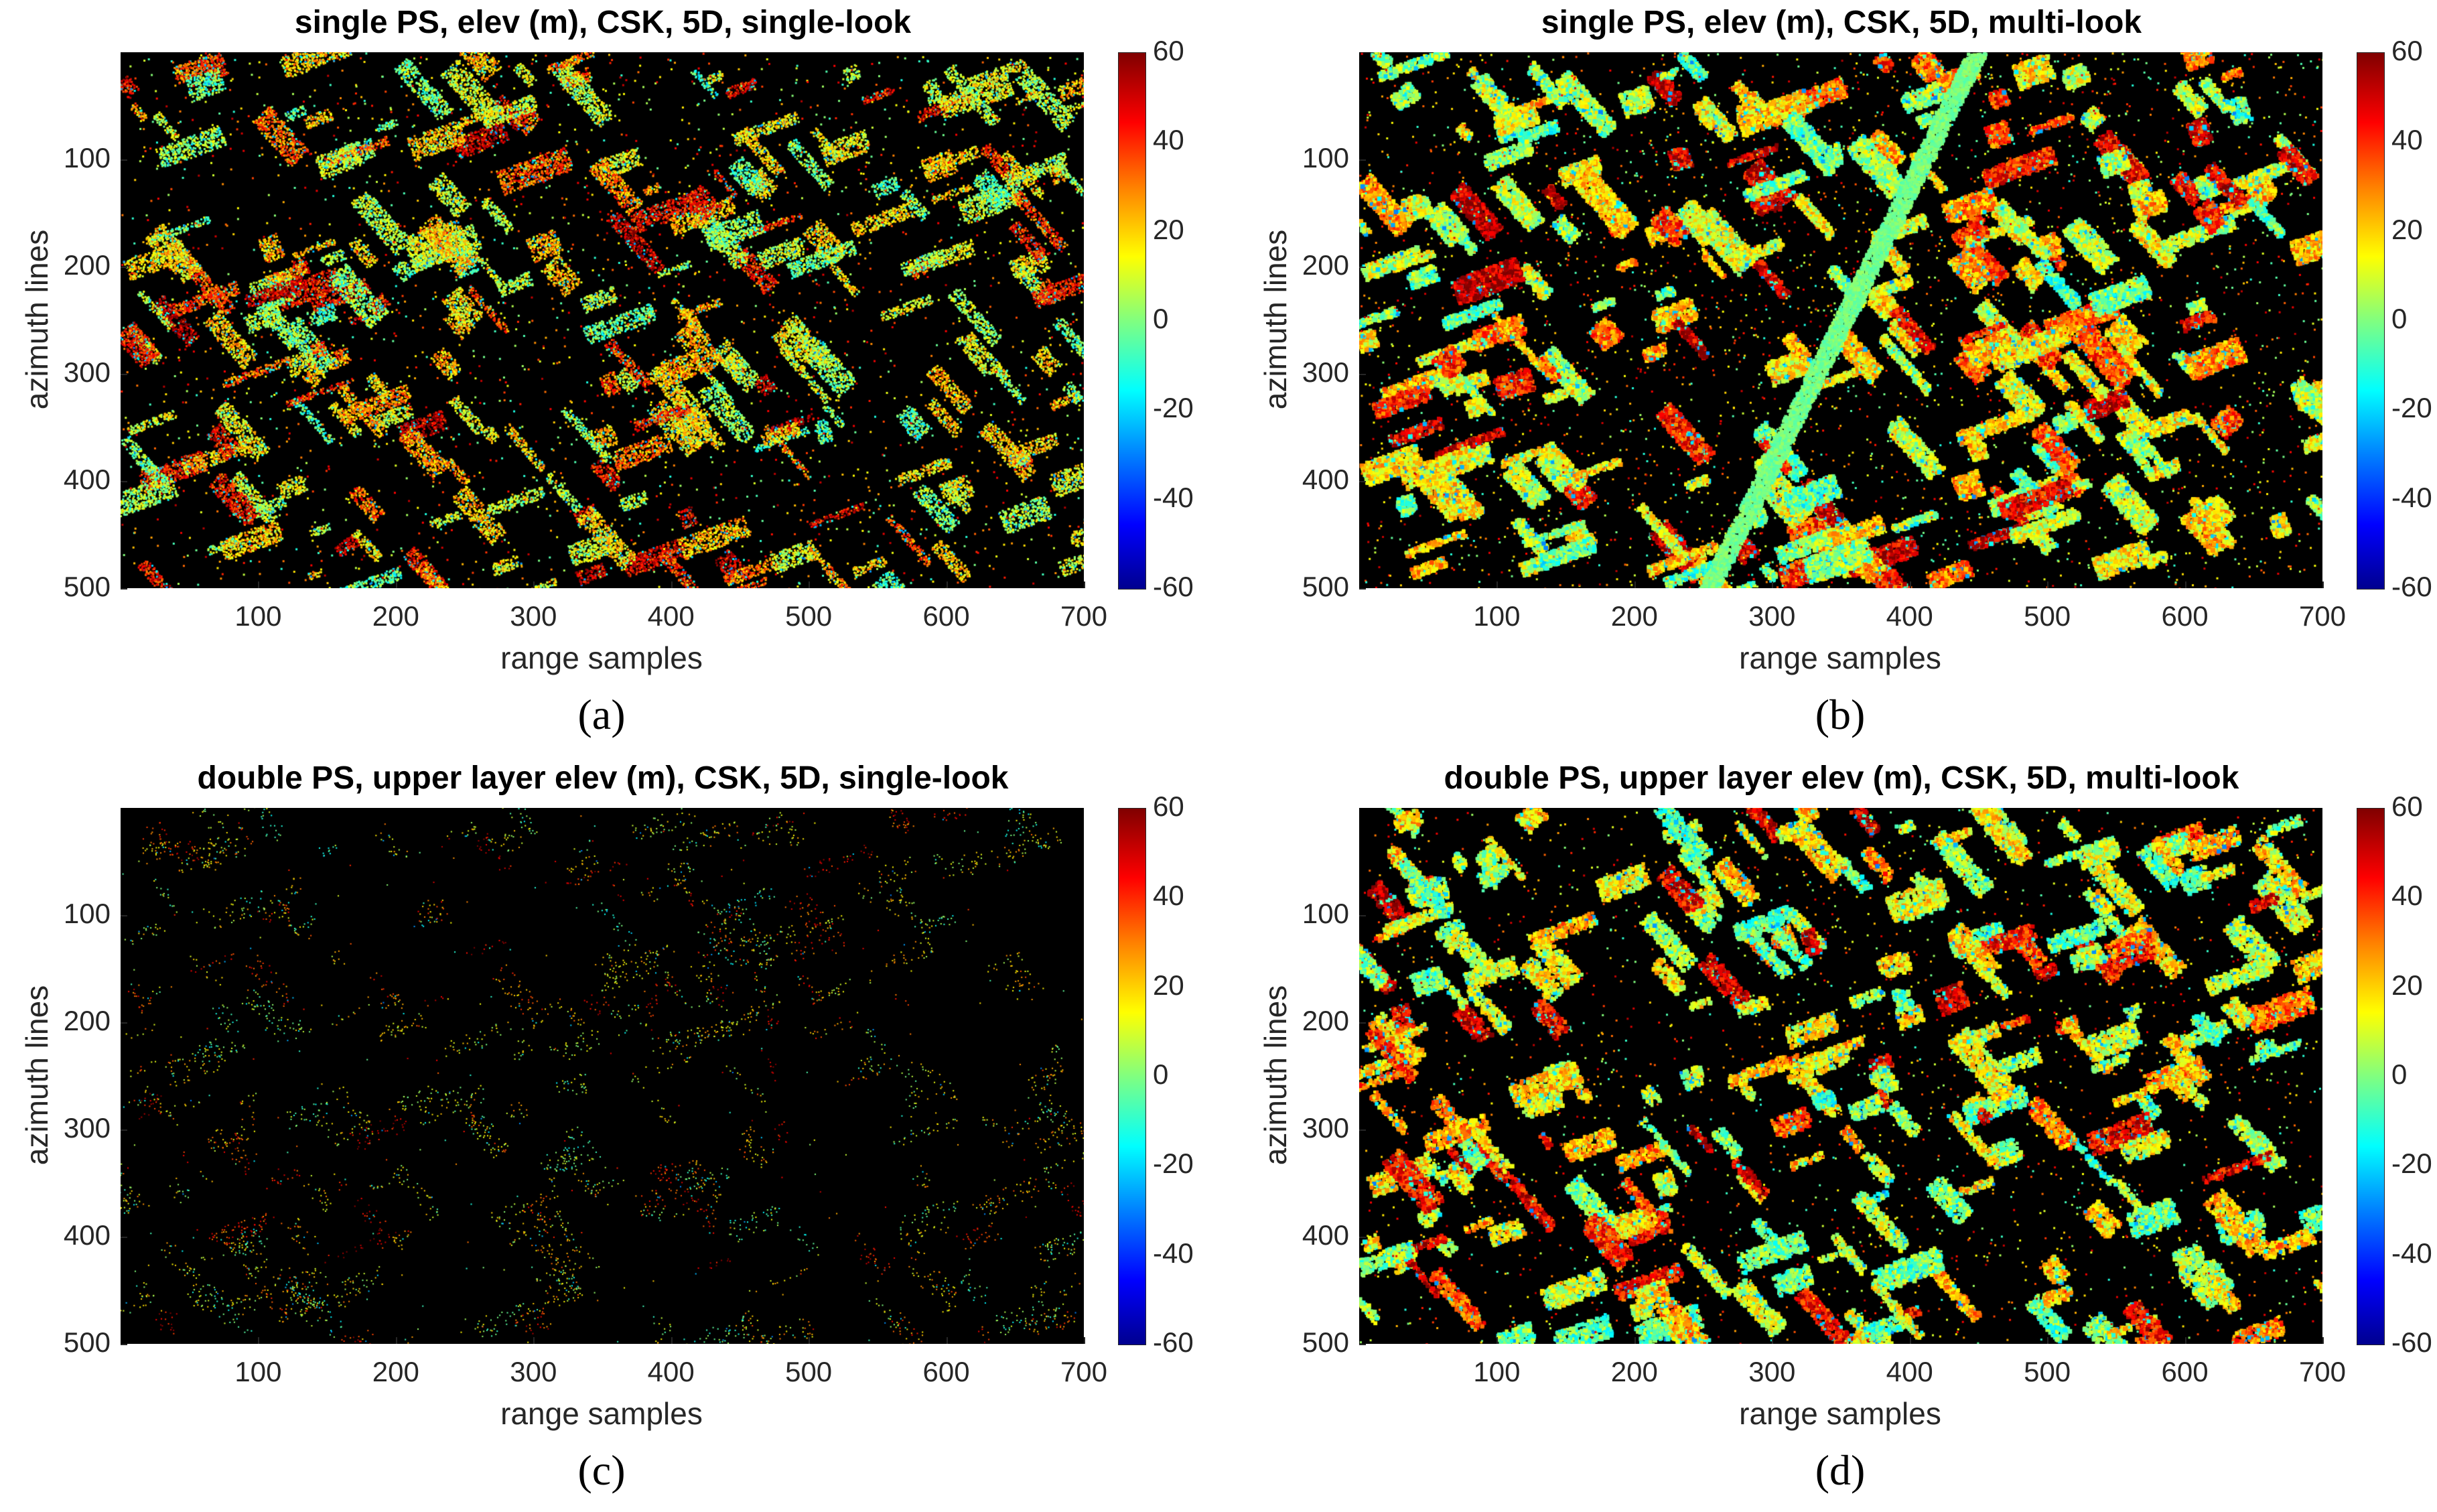  Describe the element at coordinates (946, 1371) in the screenshot. I see `x-tick-label: 600` at that location.